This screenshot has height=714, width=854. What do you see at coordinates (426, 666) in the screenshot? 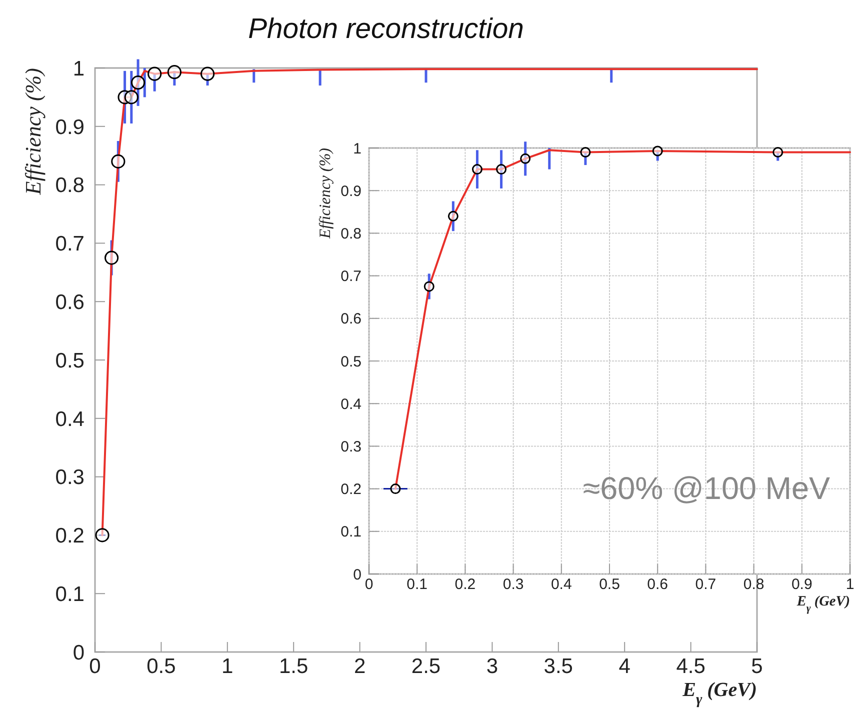
I see `x-tick-label: 2.5` at bounding box center [426, 666].